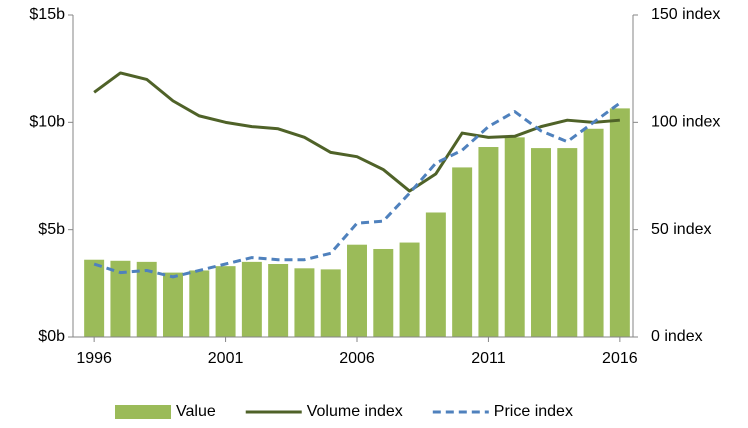 The height and width of the screenshot is (428, 748). Describe the element at coordinates (47, 122) in the screenshot. I see `y-tick-label: $10b` at that location.